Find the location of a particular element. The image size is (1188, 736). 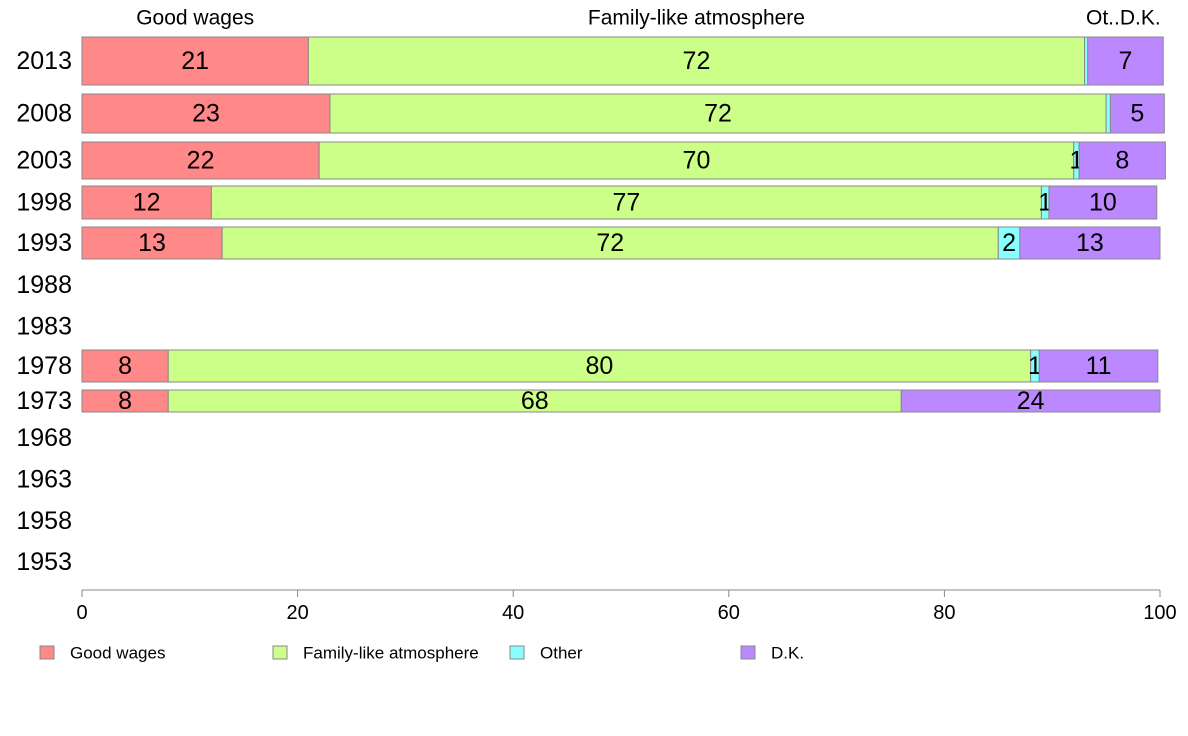

y-tick-label-1983: 1983 is located at coordinates (44, 327).